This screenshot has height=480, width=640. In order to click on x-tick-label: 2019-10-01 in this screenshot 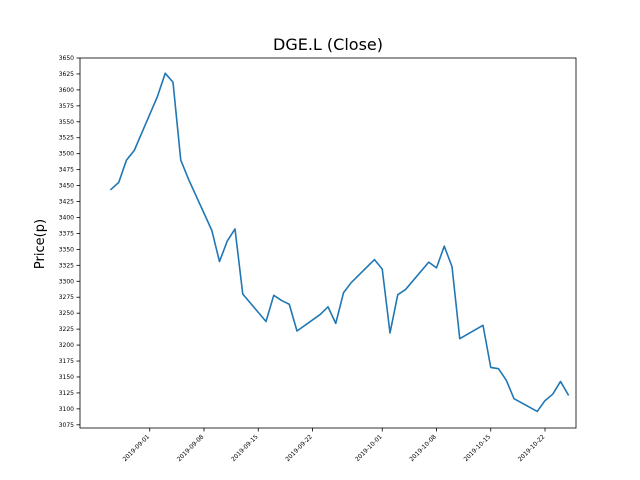, I will do `click(369, 448)`.